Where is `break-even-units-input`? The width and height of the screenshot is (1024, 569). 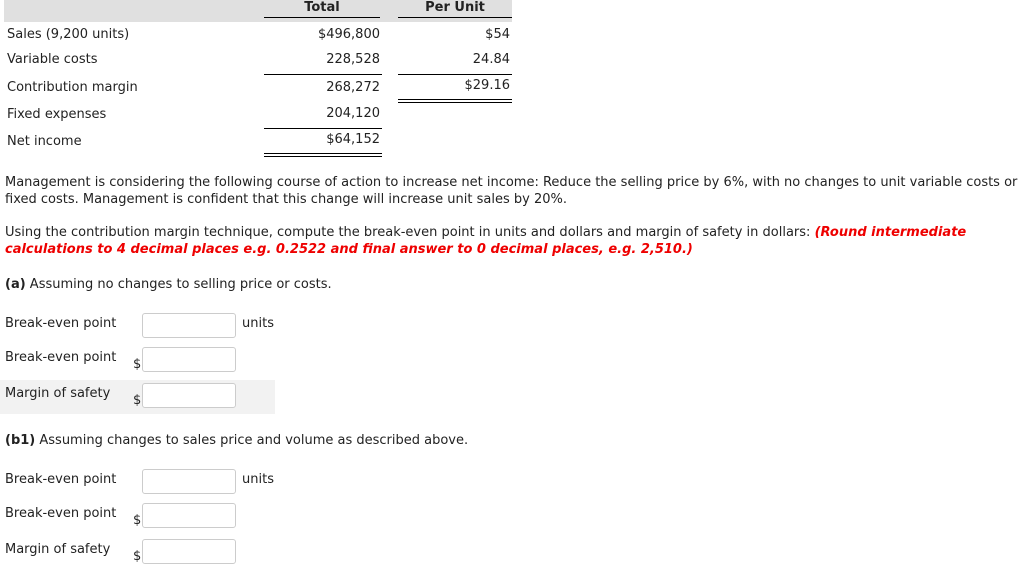
break-even-units-input is located at coordinates (189, 325).